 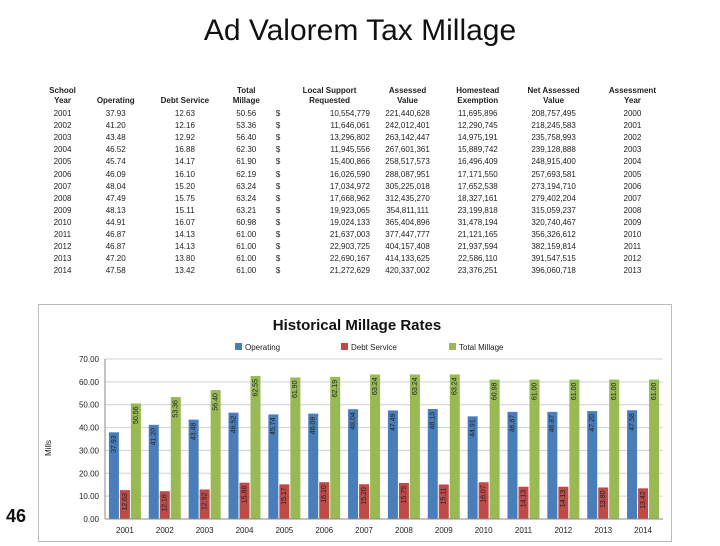 I want to click on chart-legend: Operating Debt Service Total Millage, so click(x=369, y=347).